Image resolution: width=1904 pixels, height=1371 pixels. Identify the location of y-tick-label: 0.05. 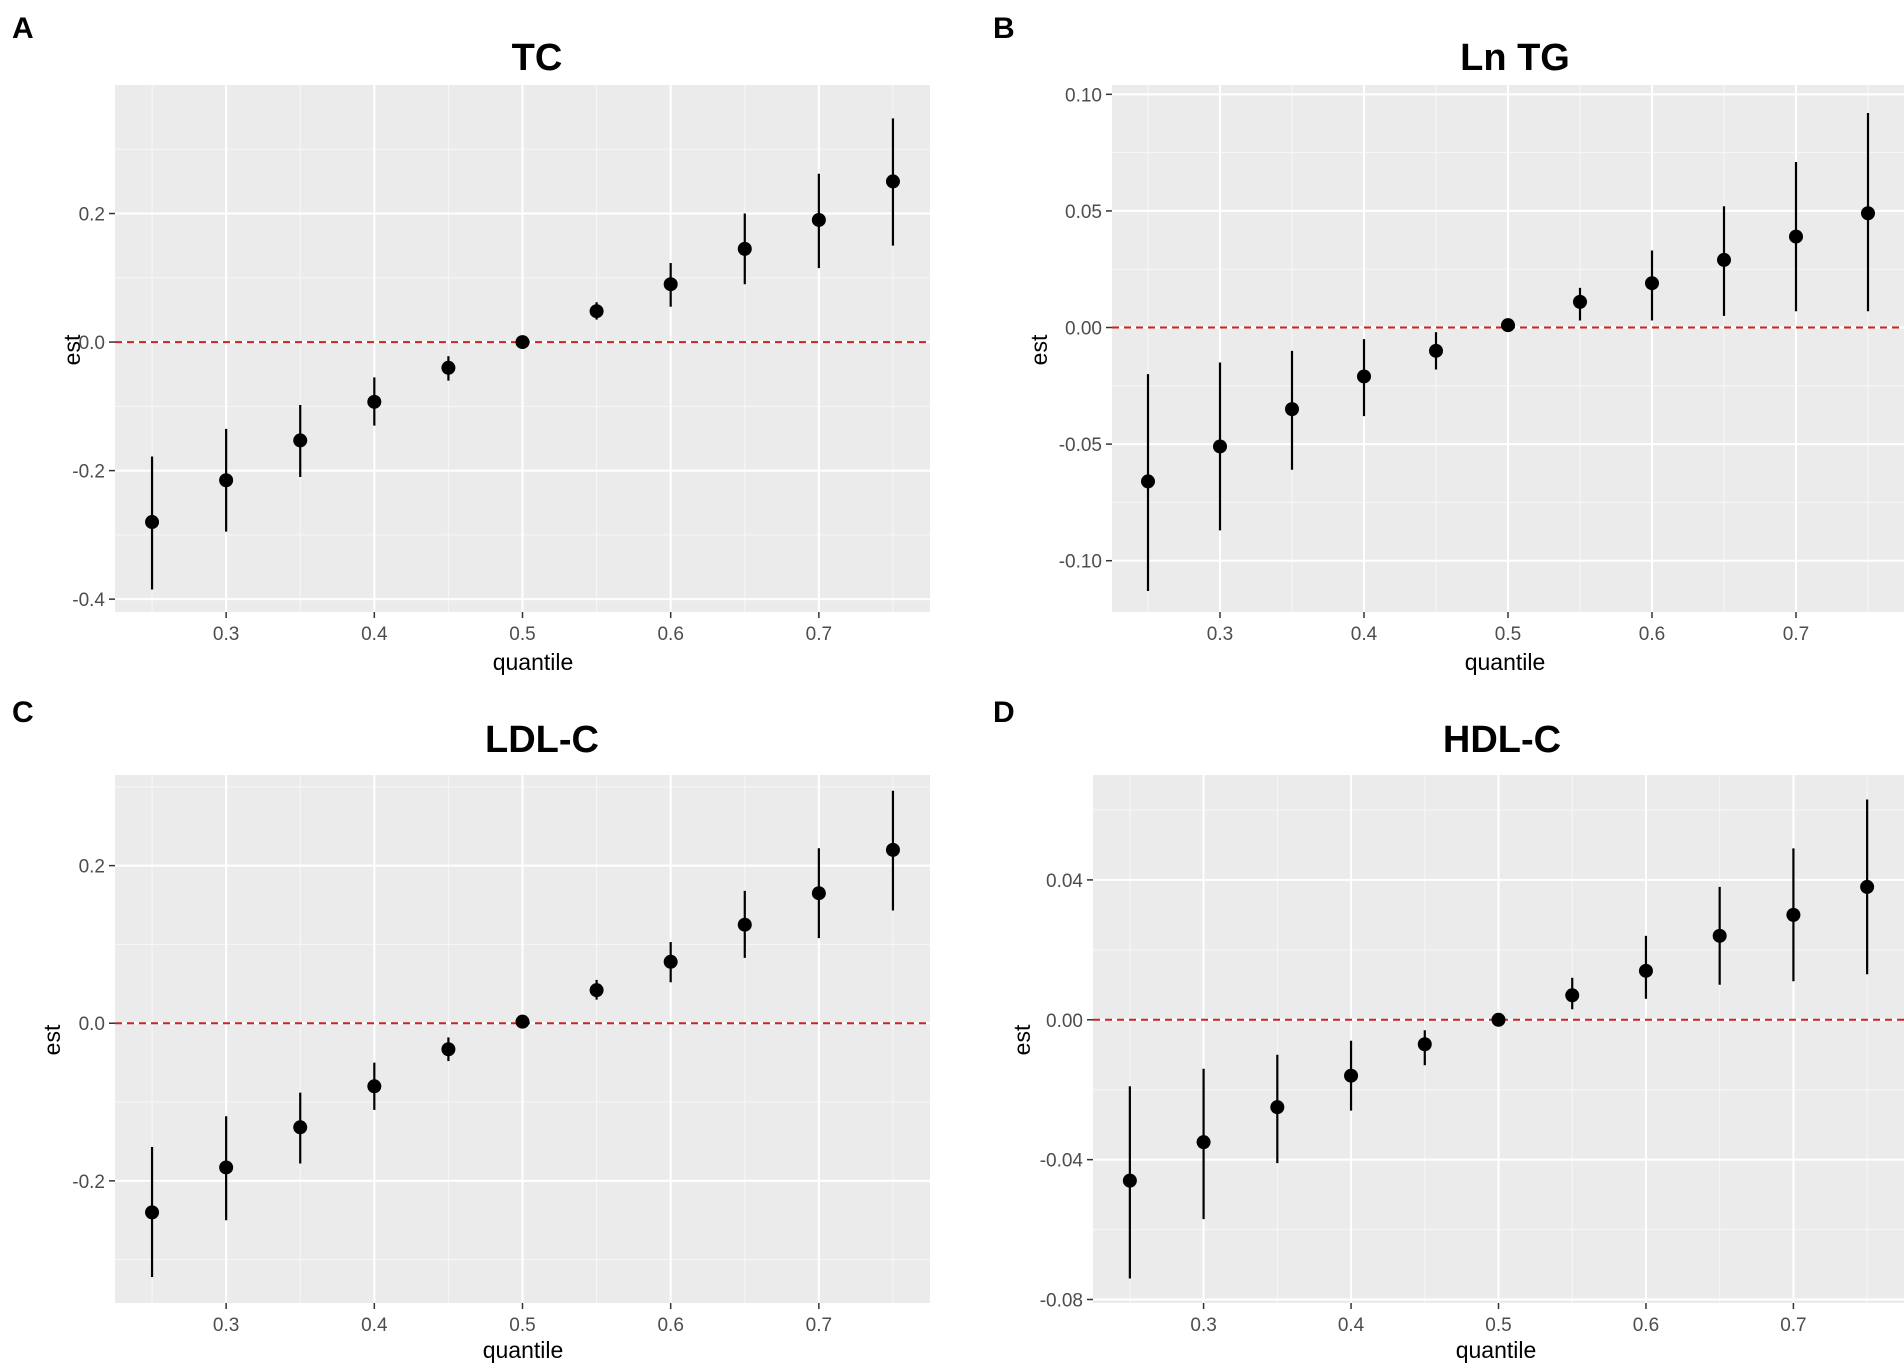
(1083, 212).